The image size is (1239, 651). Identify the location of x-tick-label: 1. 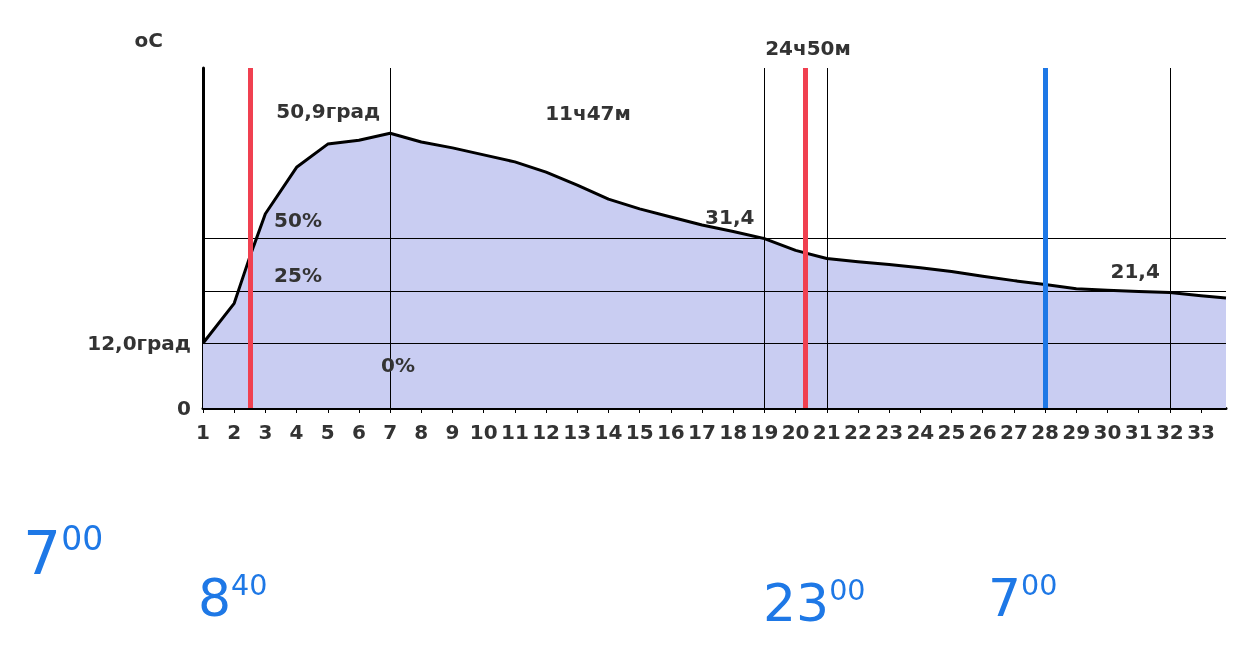
(203, 432).